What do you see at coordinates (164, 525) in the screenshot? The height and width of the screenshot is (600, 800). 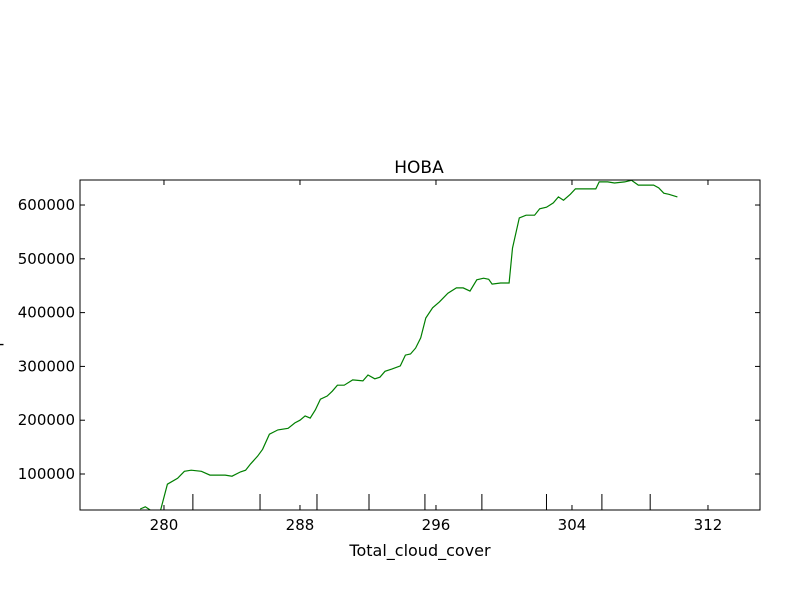 I see `x-tick-label: 280` at bounding box center [164, 525].